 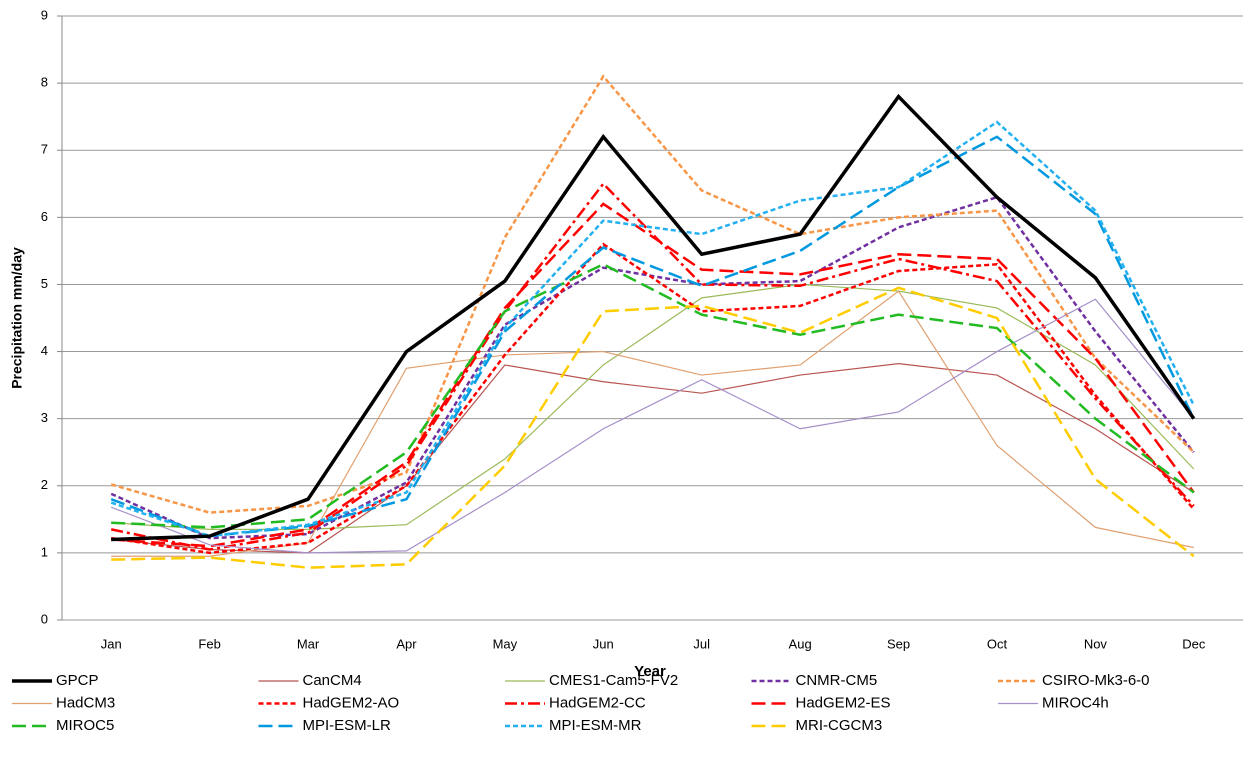 I want to click on legend-label: MRI-CGCM3, so click(x=839, y=725).